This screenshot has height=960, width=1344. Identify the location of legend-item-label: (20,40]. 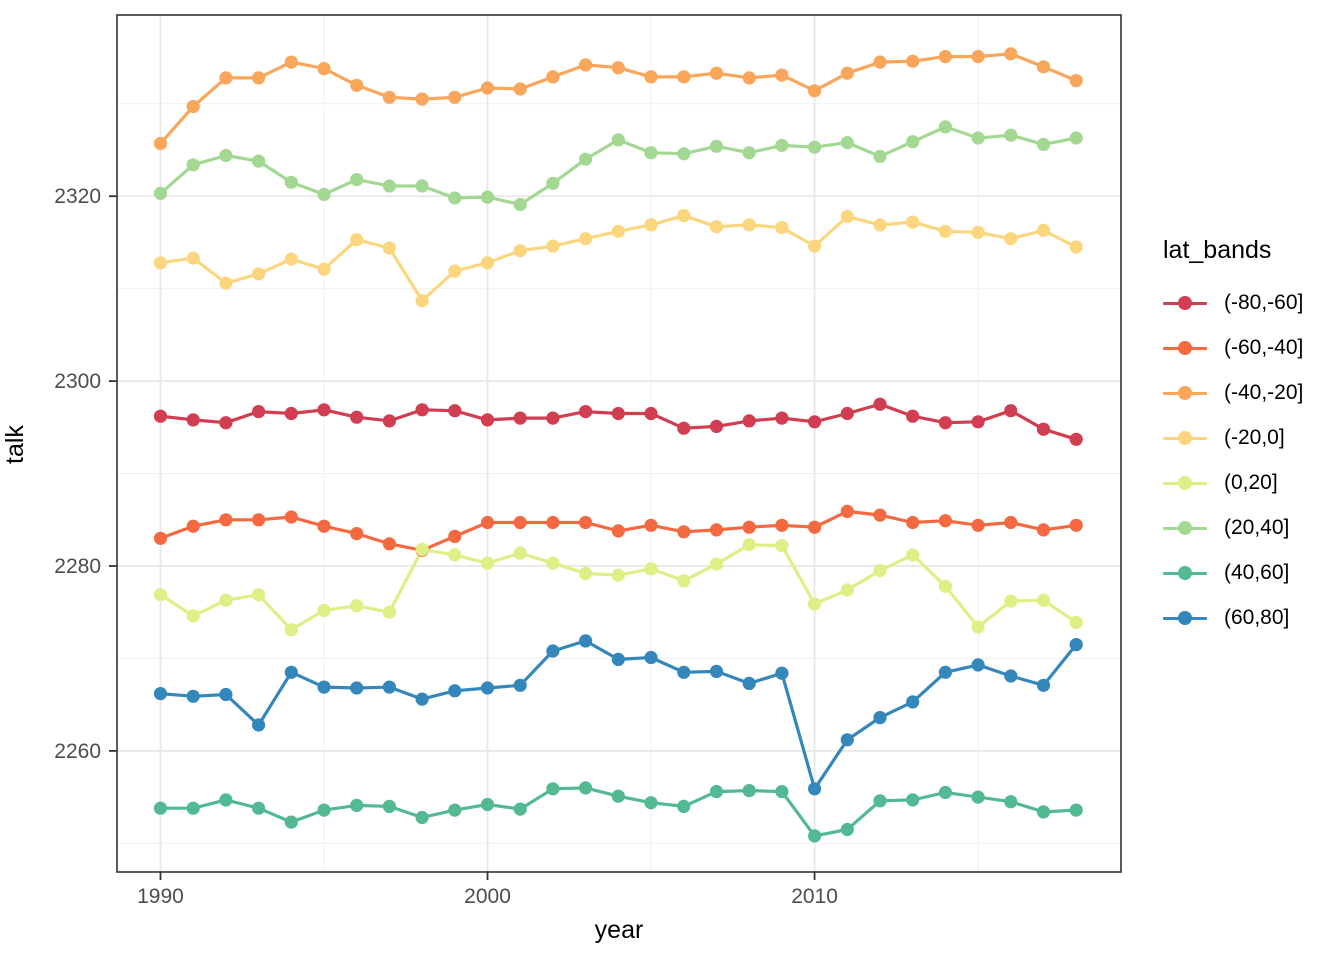
(1257, 527).